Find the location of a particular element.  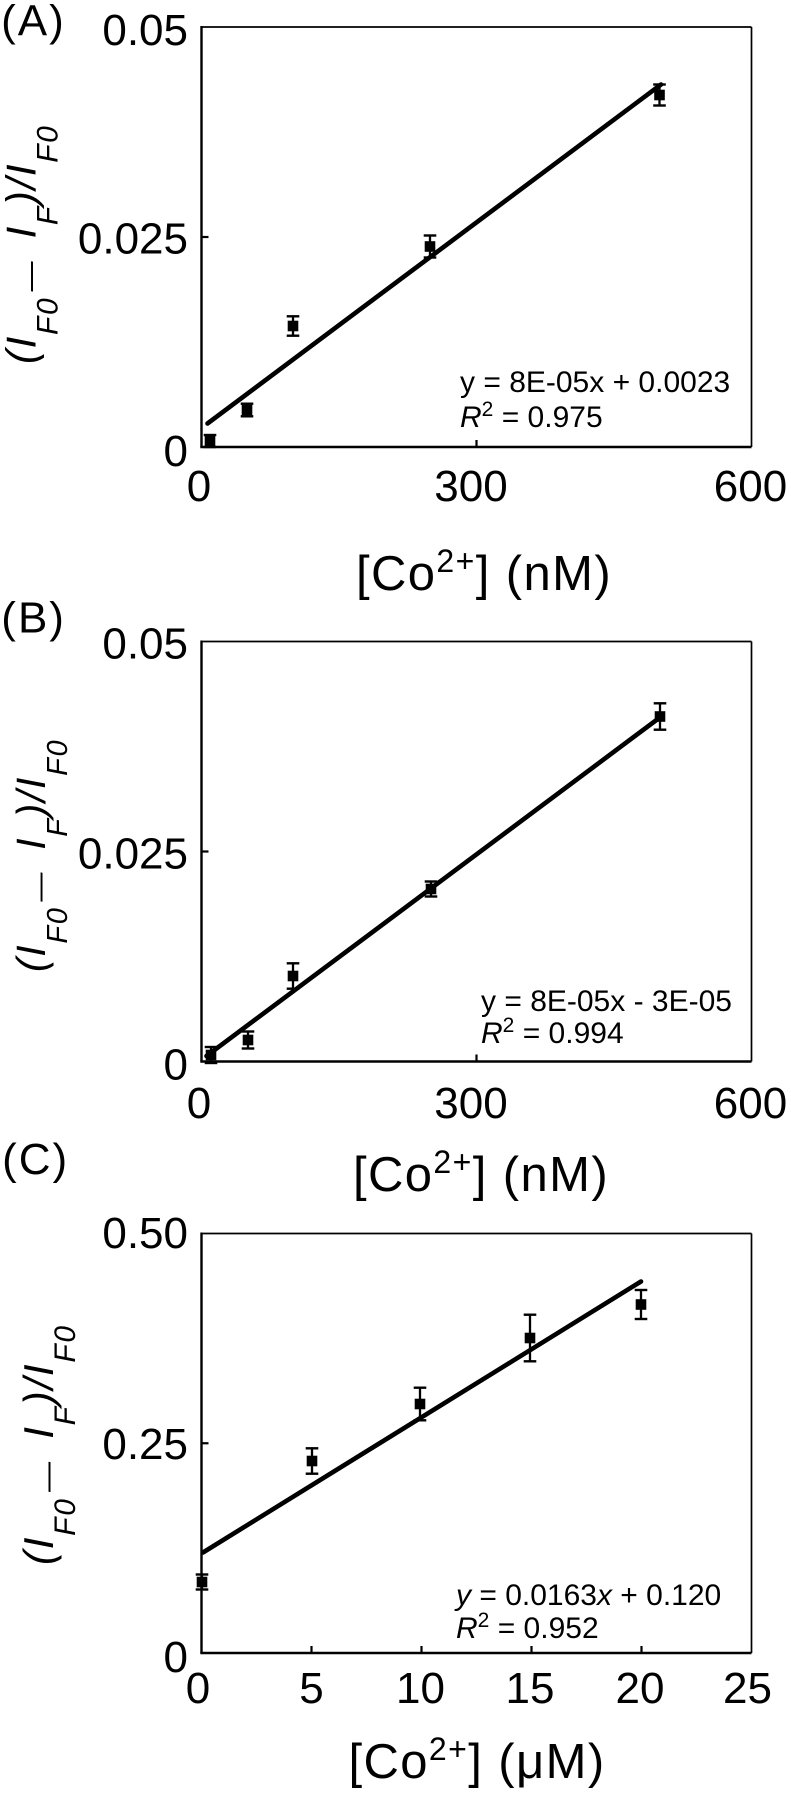

svg-text: 0.50 is located at coordinates (145, 1233).